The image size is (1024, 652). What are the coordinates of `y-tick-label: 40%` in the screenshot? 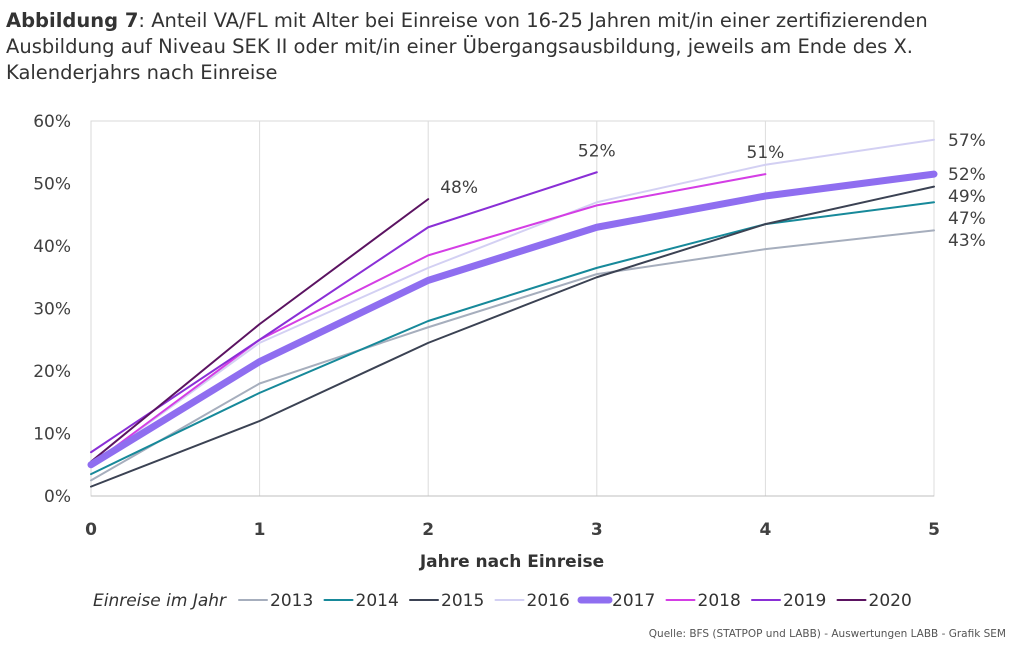 It's located at (52, 247).